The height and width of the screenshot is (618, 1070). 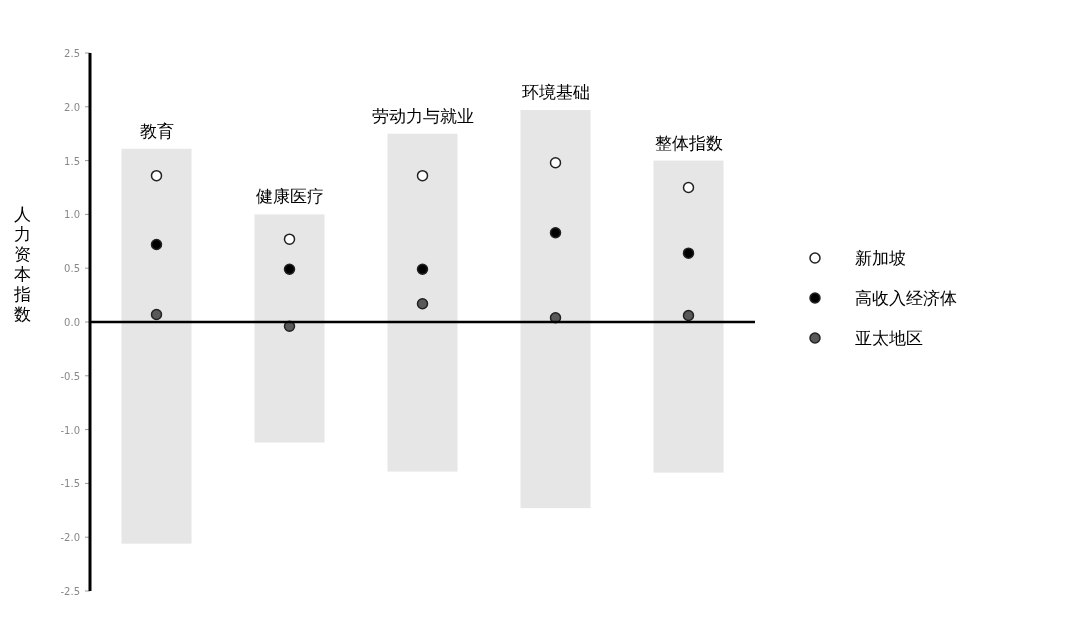 I want to click on y-tick-label: -1.0, so click(x=70, y=430).